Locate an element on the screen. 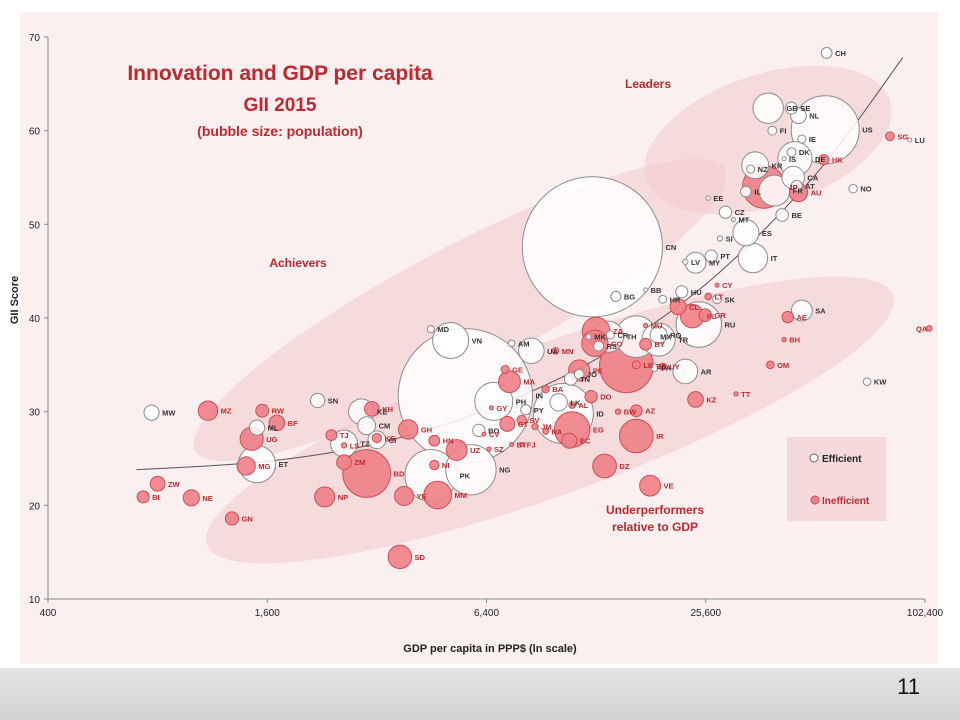 The image size is (960, 720). bubble-gr is located at coordinates (705, 315).